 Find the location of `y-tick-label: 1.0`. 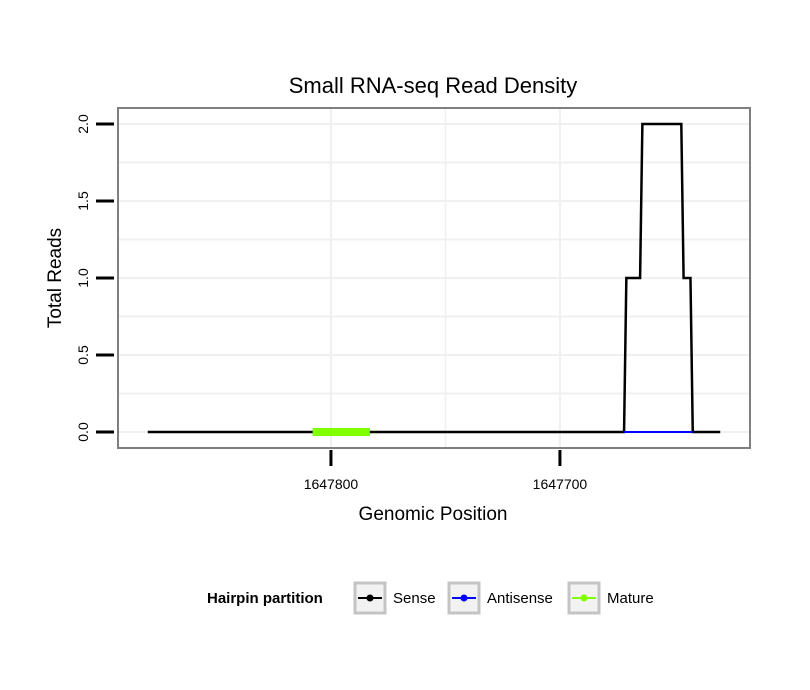

y-tick-label: 1.0 is located at coordinates (83, 278).